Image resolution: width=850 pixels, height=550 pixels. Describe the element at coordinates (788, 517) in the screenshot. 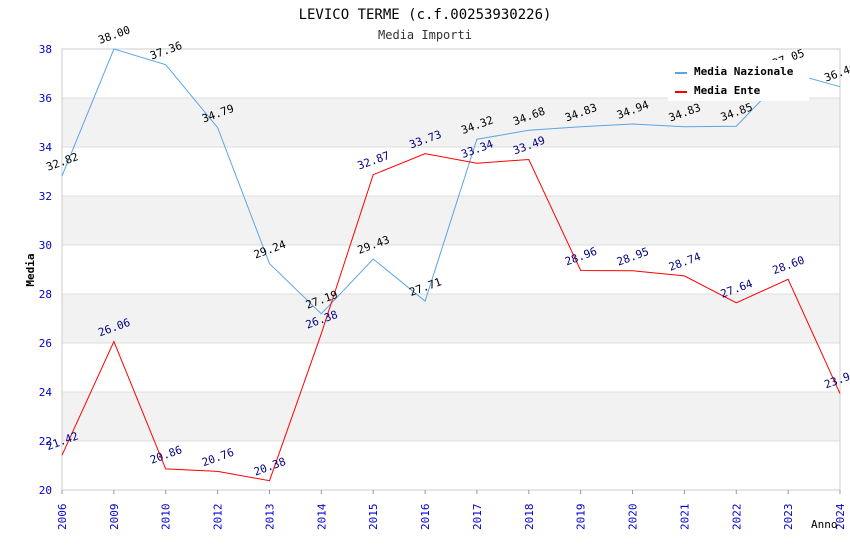

I see `x-tick-label-2023: 2023` at that location.